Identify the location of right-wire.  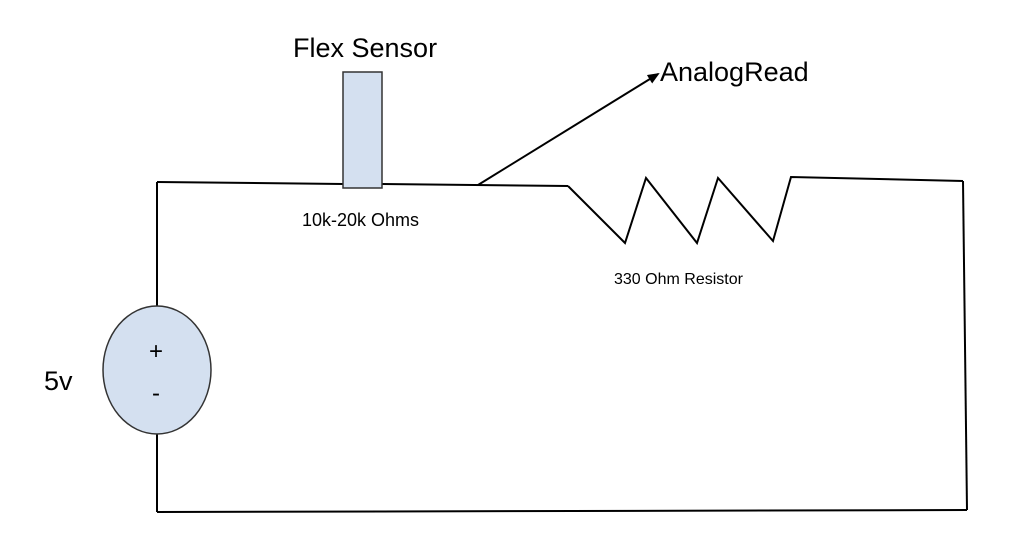
(965, 345).